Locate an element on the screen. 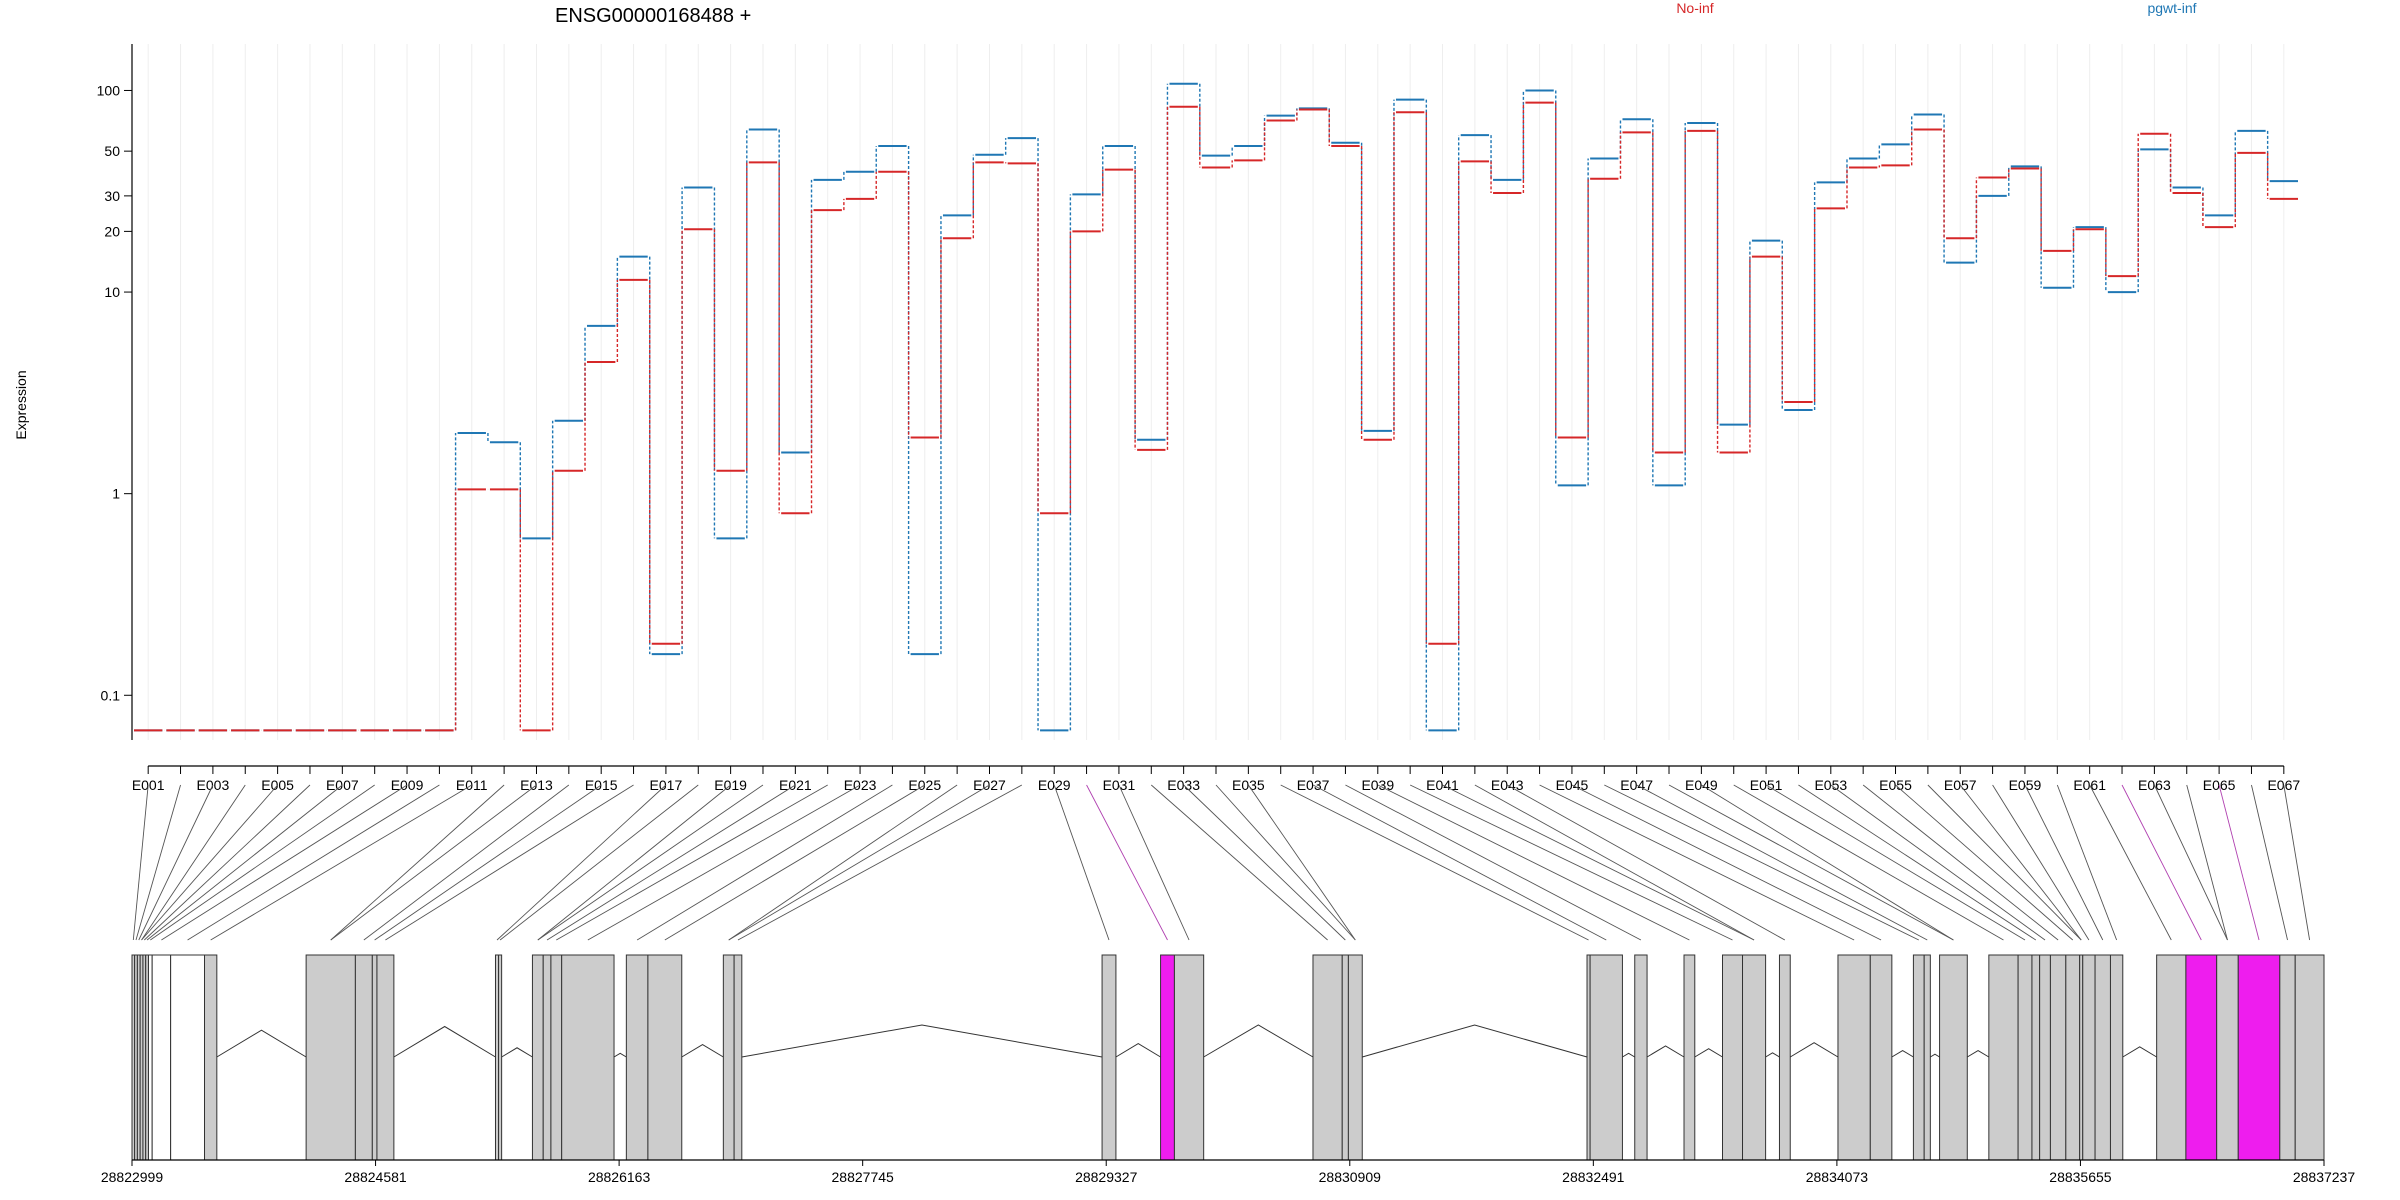 Image resolution: width=2400 pixels, height=1200 pixels. x-tick-label: E017 is located at coordinates (666, 785).